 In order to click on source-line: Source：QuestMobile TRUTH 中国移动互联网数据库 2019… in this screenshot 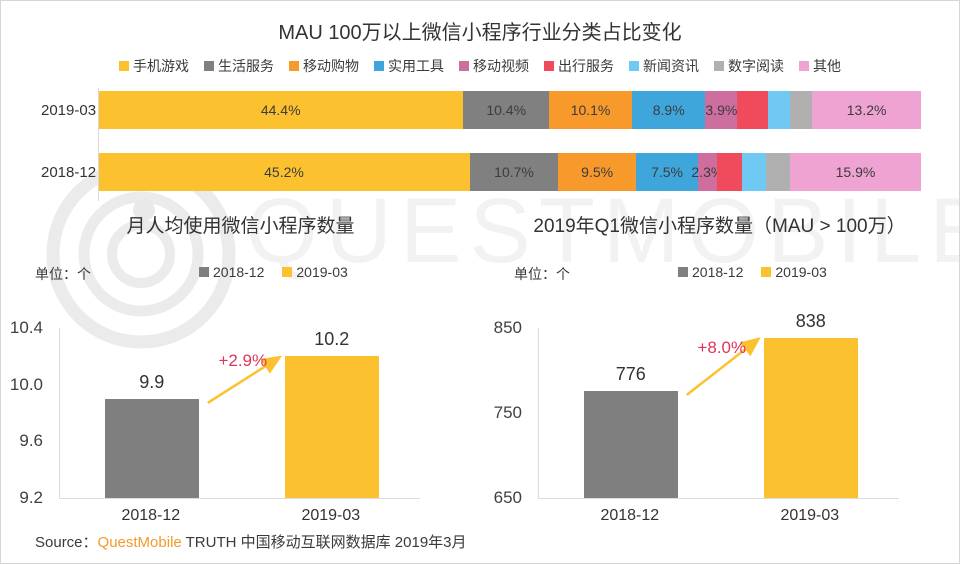, I will do `click(251, 541)`.